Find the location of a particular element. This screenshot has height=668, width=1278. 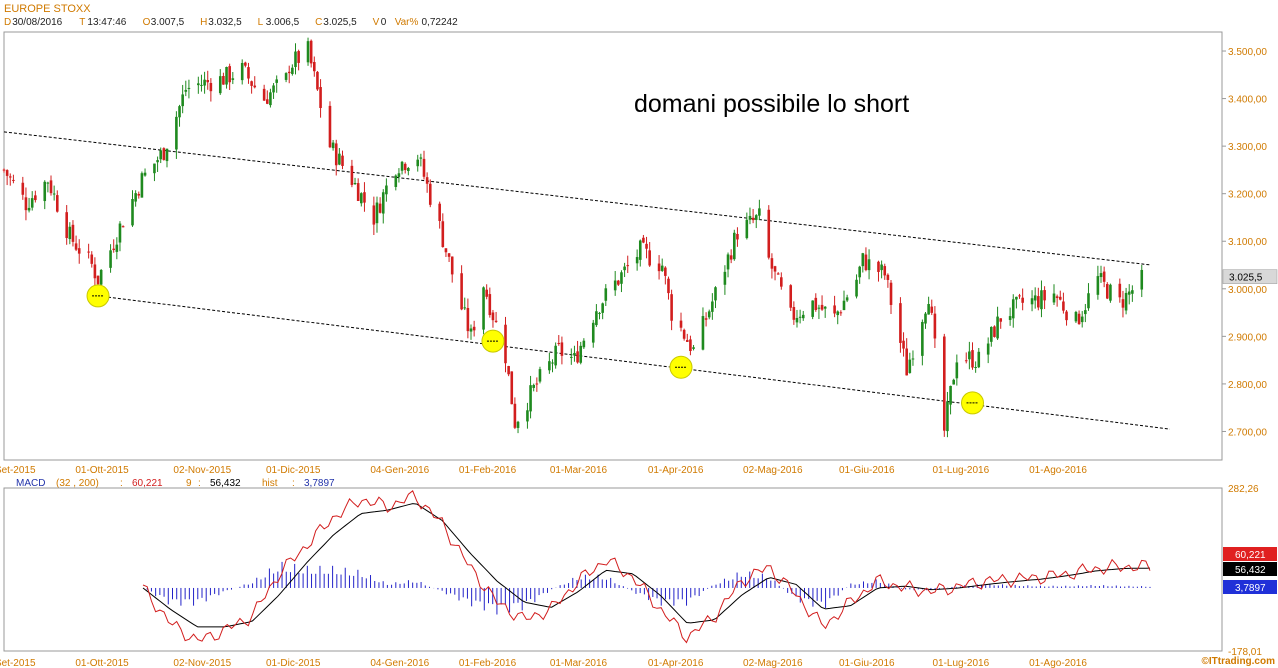

signal-line is located at coordinates (646, 565).